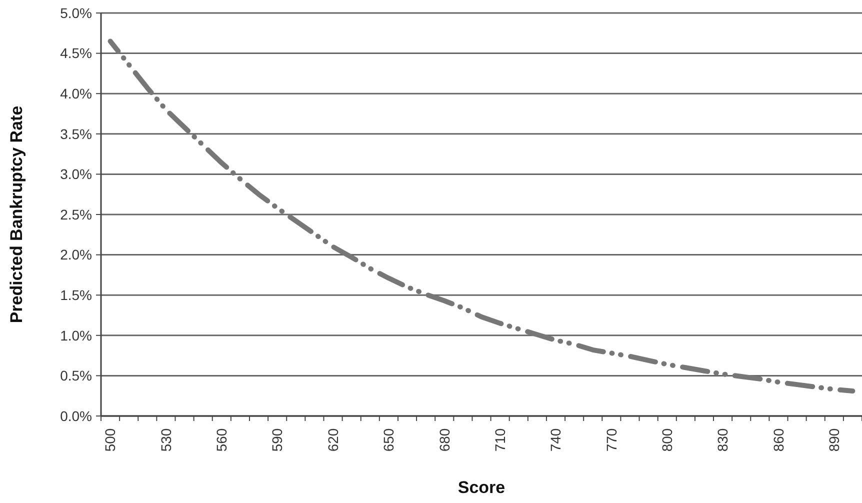  I want to click on x-tick-label: 890, so click(834, 440).